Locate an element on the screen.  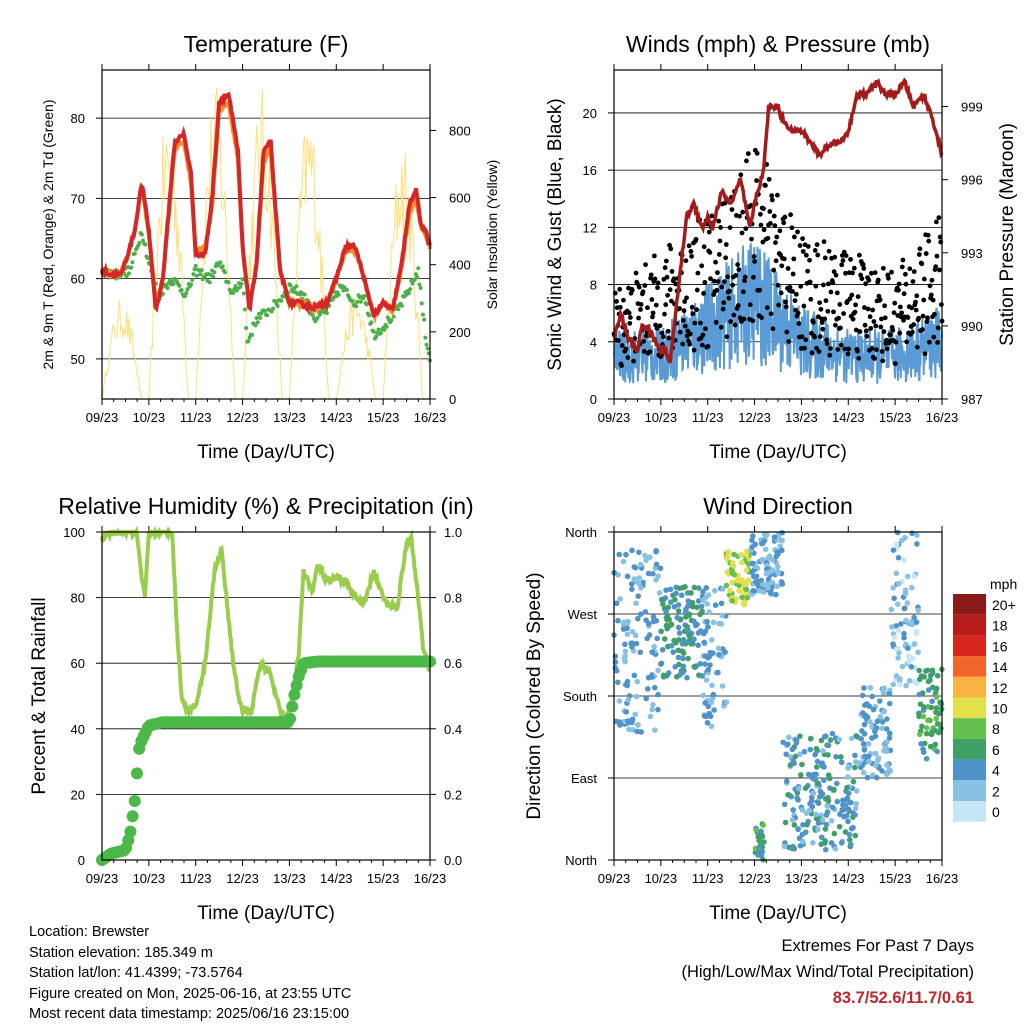
x-tick-label: 10/23 is located at coordinates (661, 878).